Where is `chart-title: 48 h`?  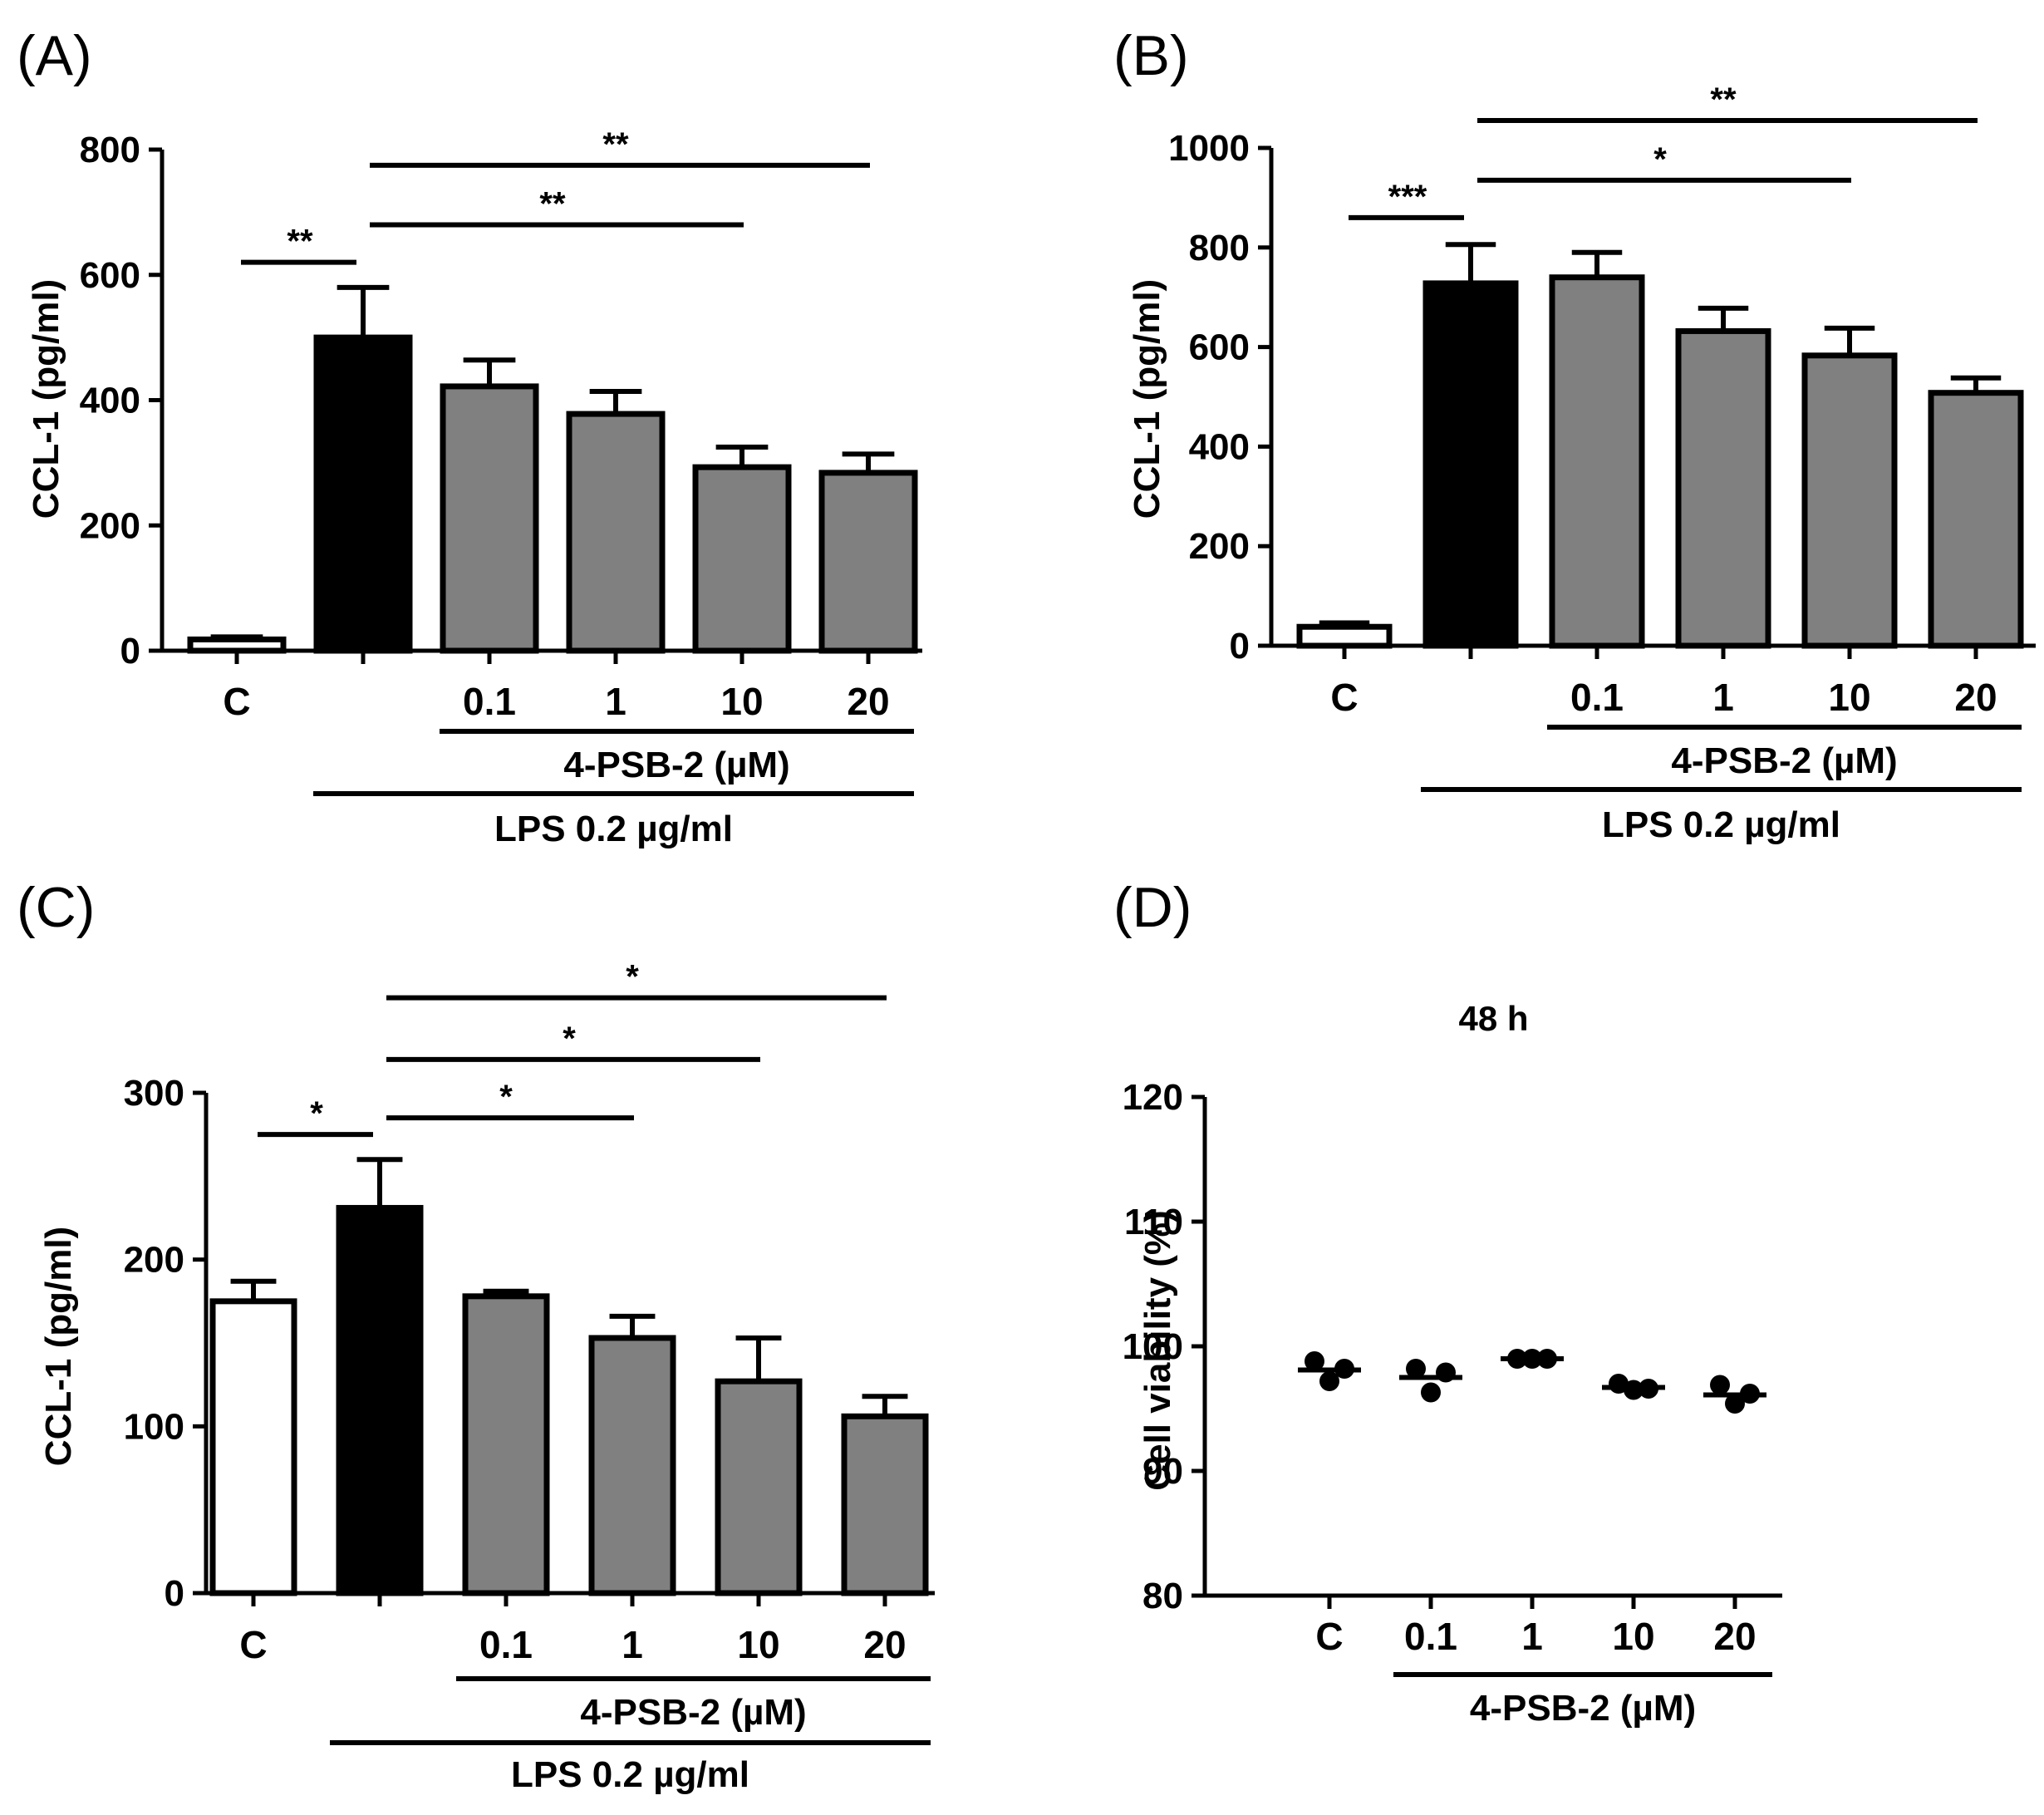
chart-title: 48 h is located at coordinates (1493, 1019).